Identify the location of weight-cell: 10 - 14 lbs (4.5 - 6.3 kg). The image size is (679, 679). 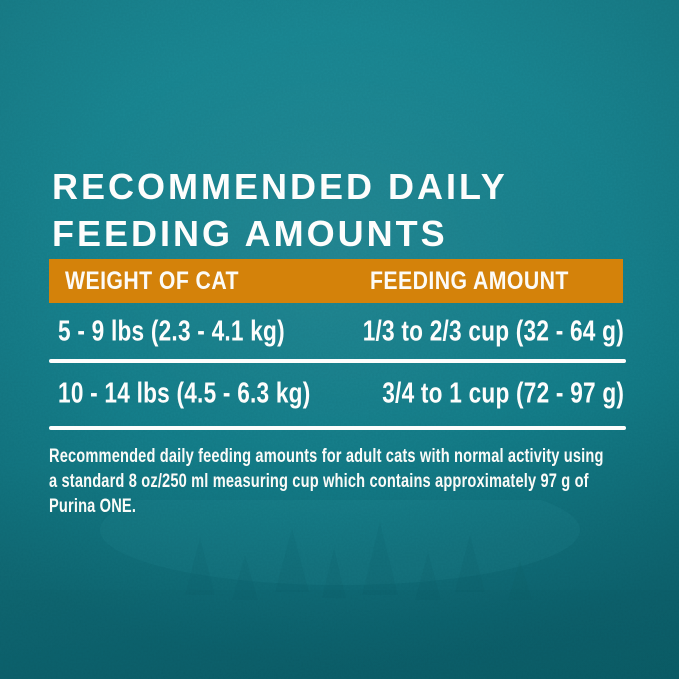
(184, 393).